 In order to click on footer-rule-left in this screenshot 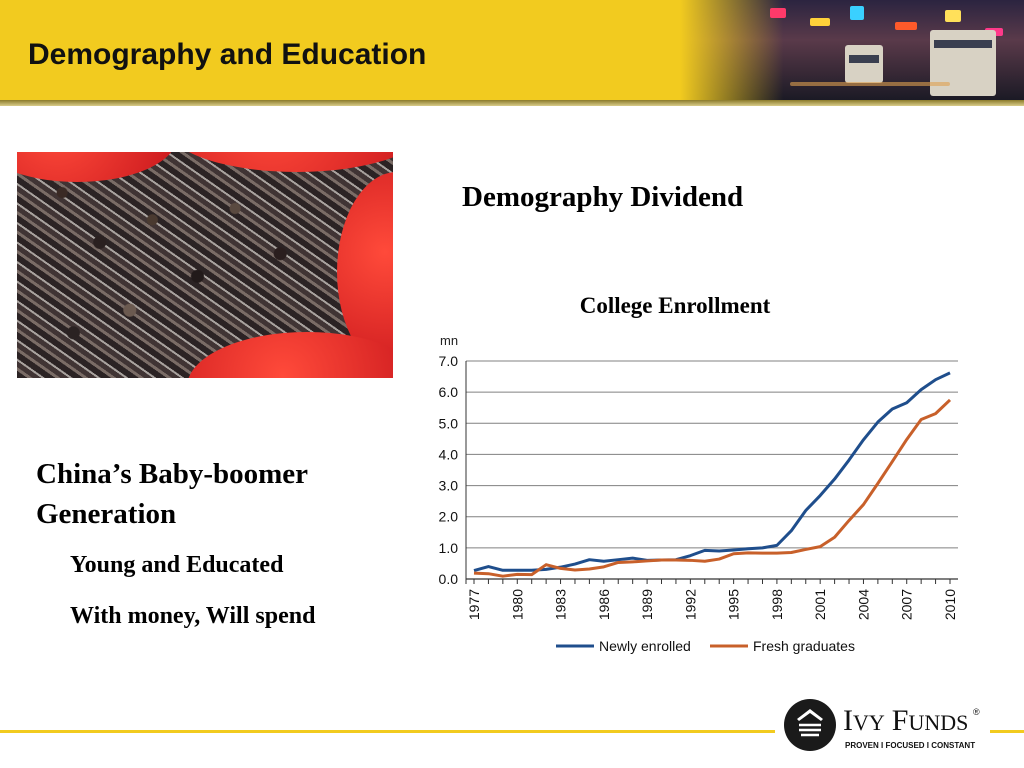, I will do `click(387, 731)`.